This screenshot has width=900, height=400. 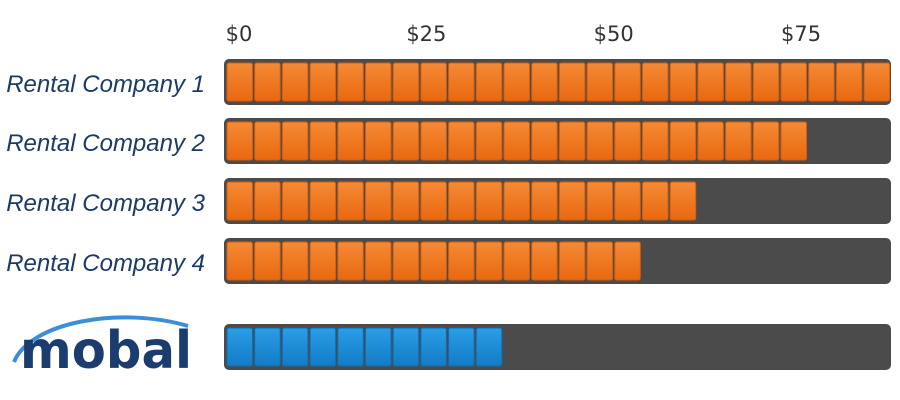 I want to click on x-tick-label: $25, so click(x=426, y=34).